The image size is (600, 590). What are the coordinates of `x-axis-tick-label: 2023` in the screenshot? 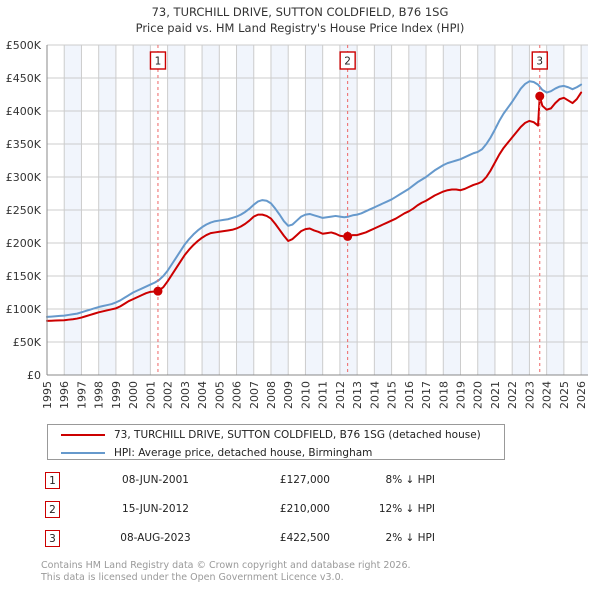 It's located at (529, 395).